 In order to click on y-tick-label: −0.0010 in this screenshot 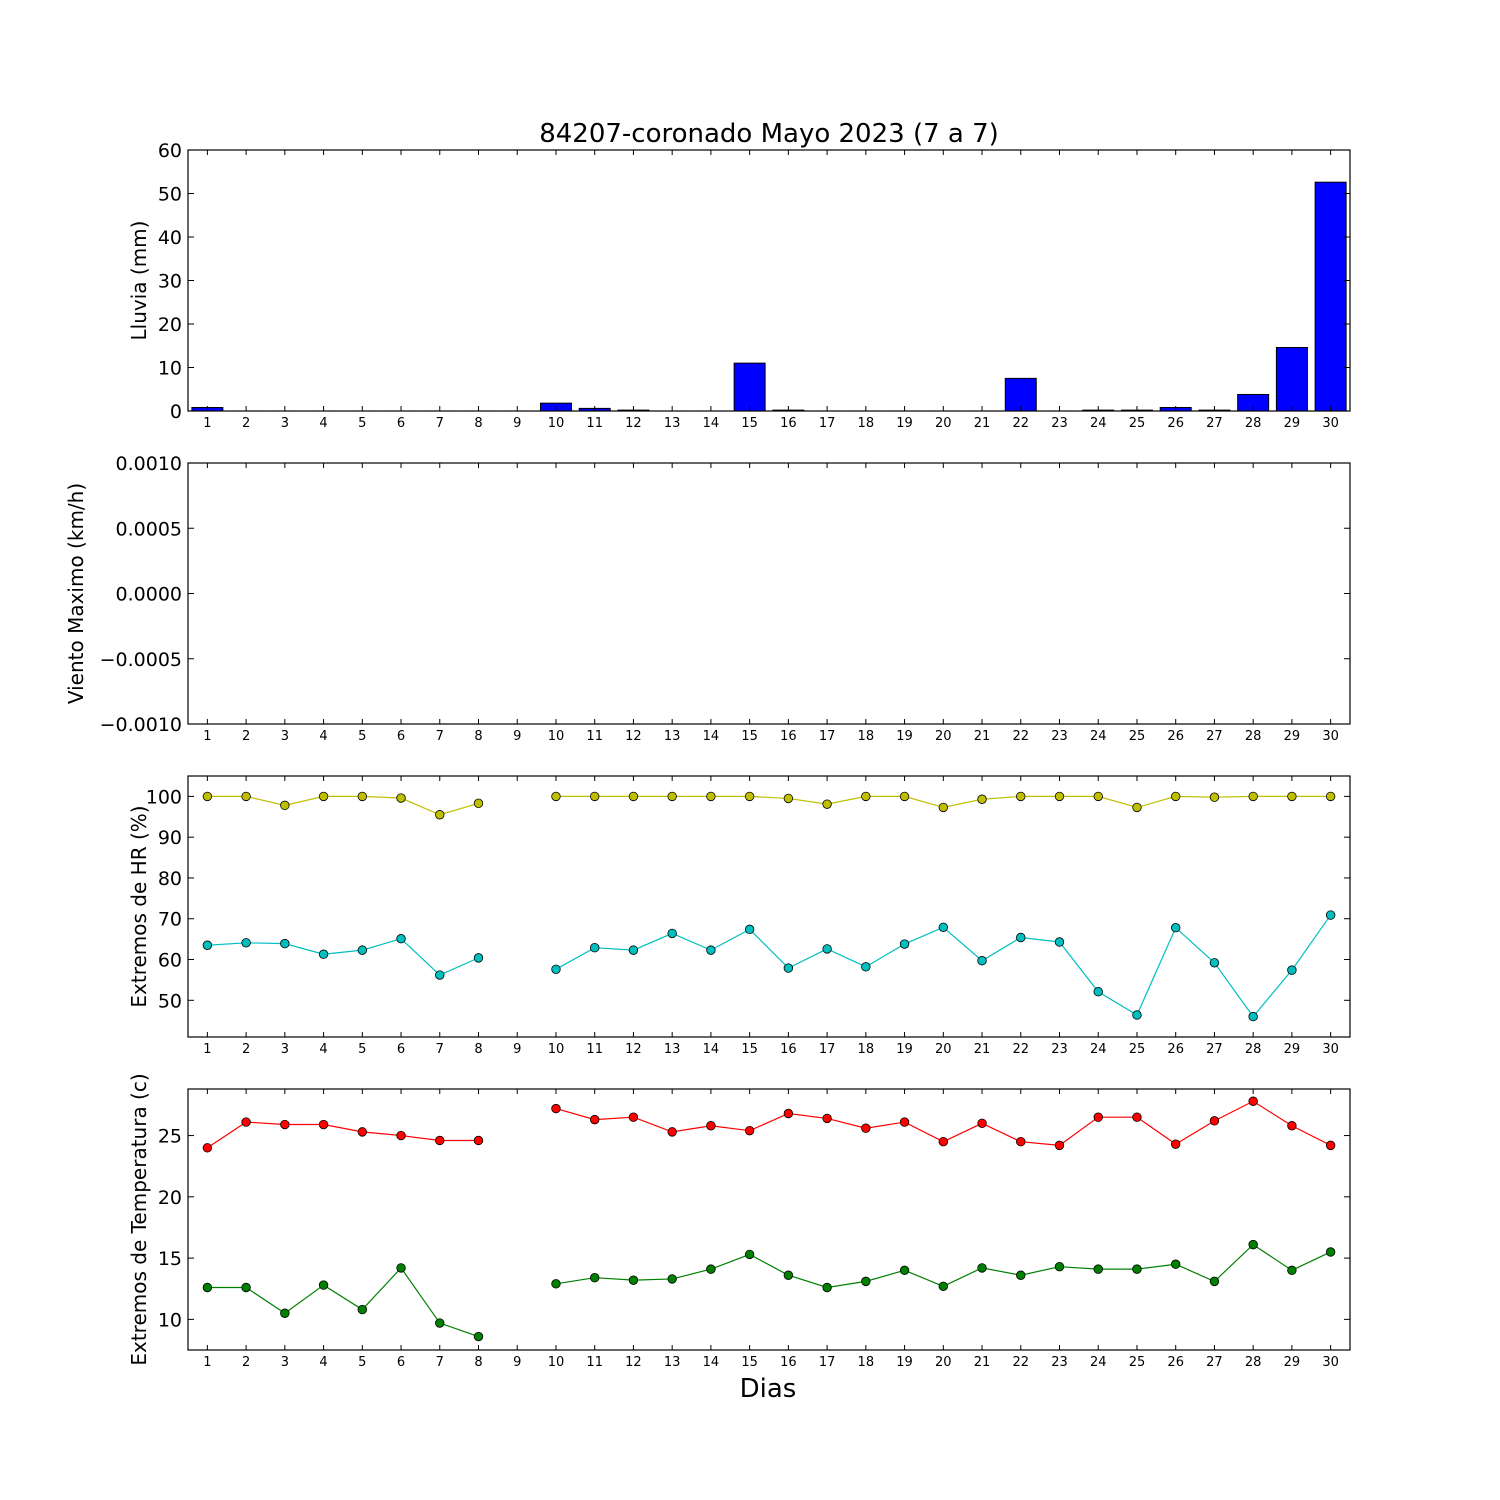, I will do `click(141, 725)`.